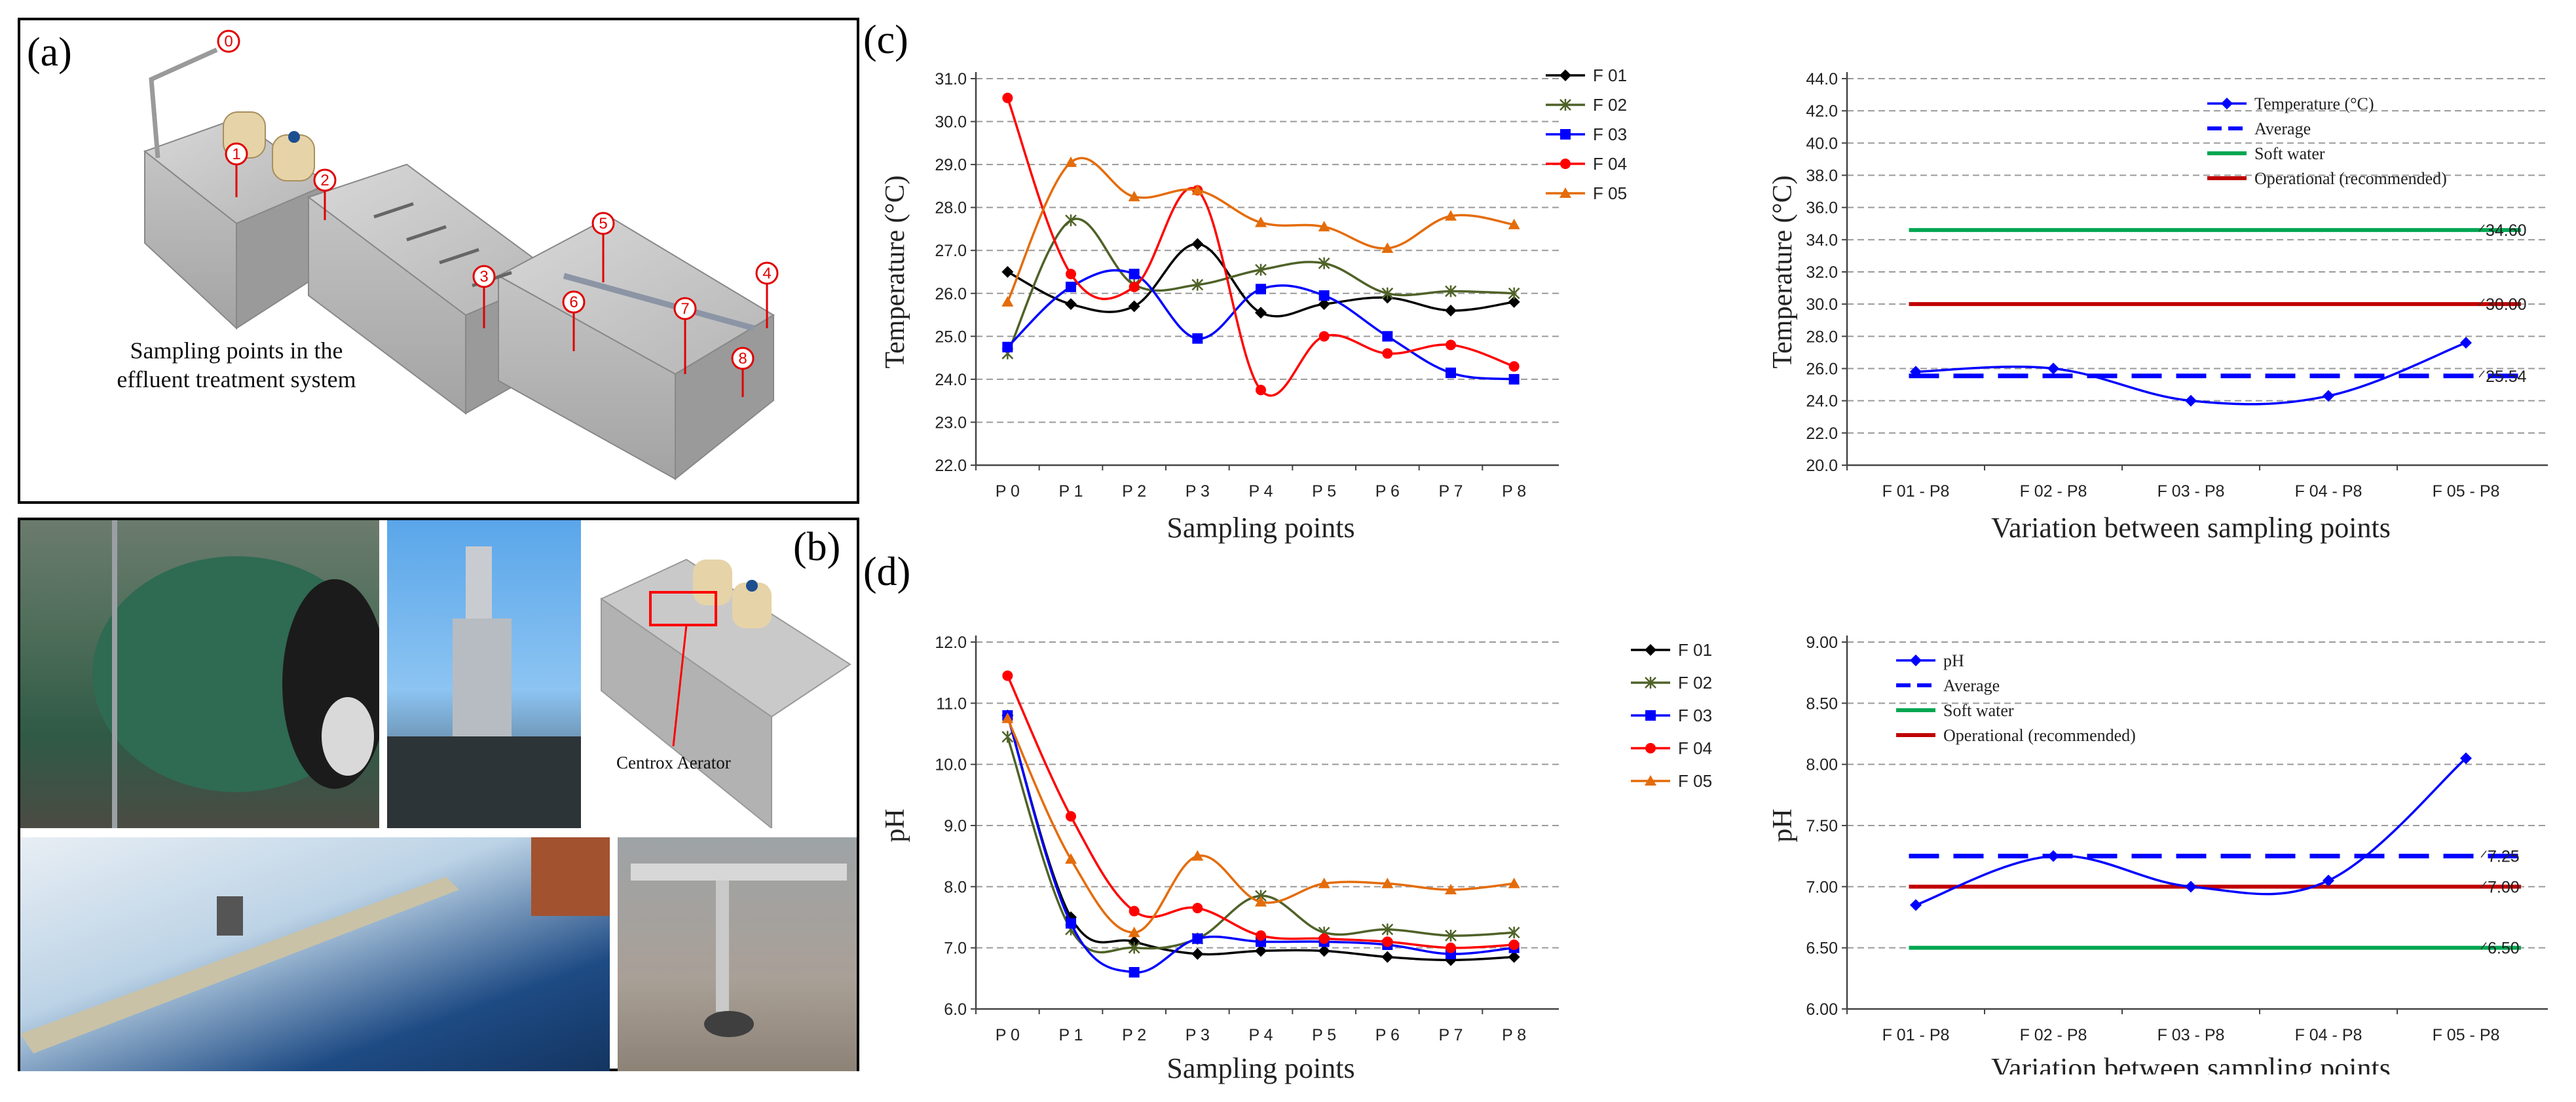  I want to click on y-tick-label: 9.0, so click(955, 826).